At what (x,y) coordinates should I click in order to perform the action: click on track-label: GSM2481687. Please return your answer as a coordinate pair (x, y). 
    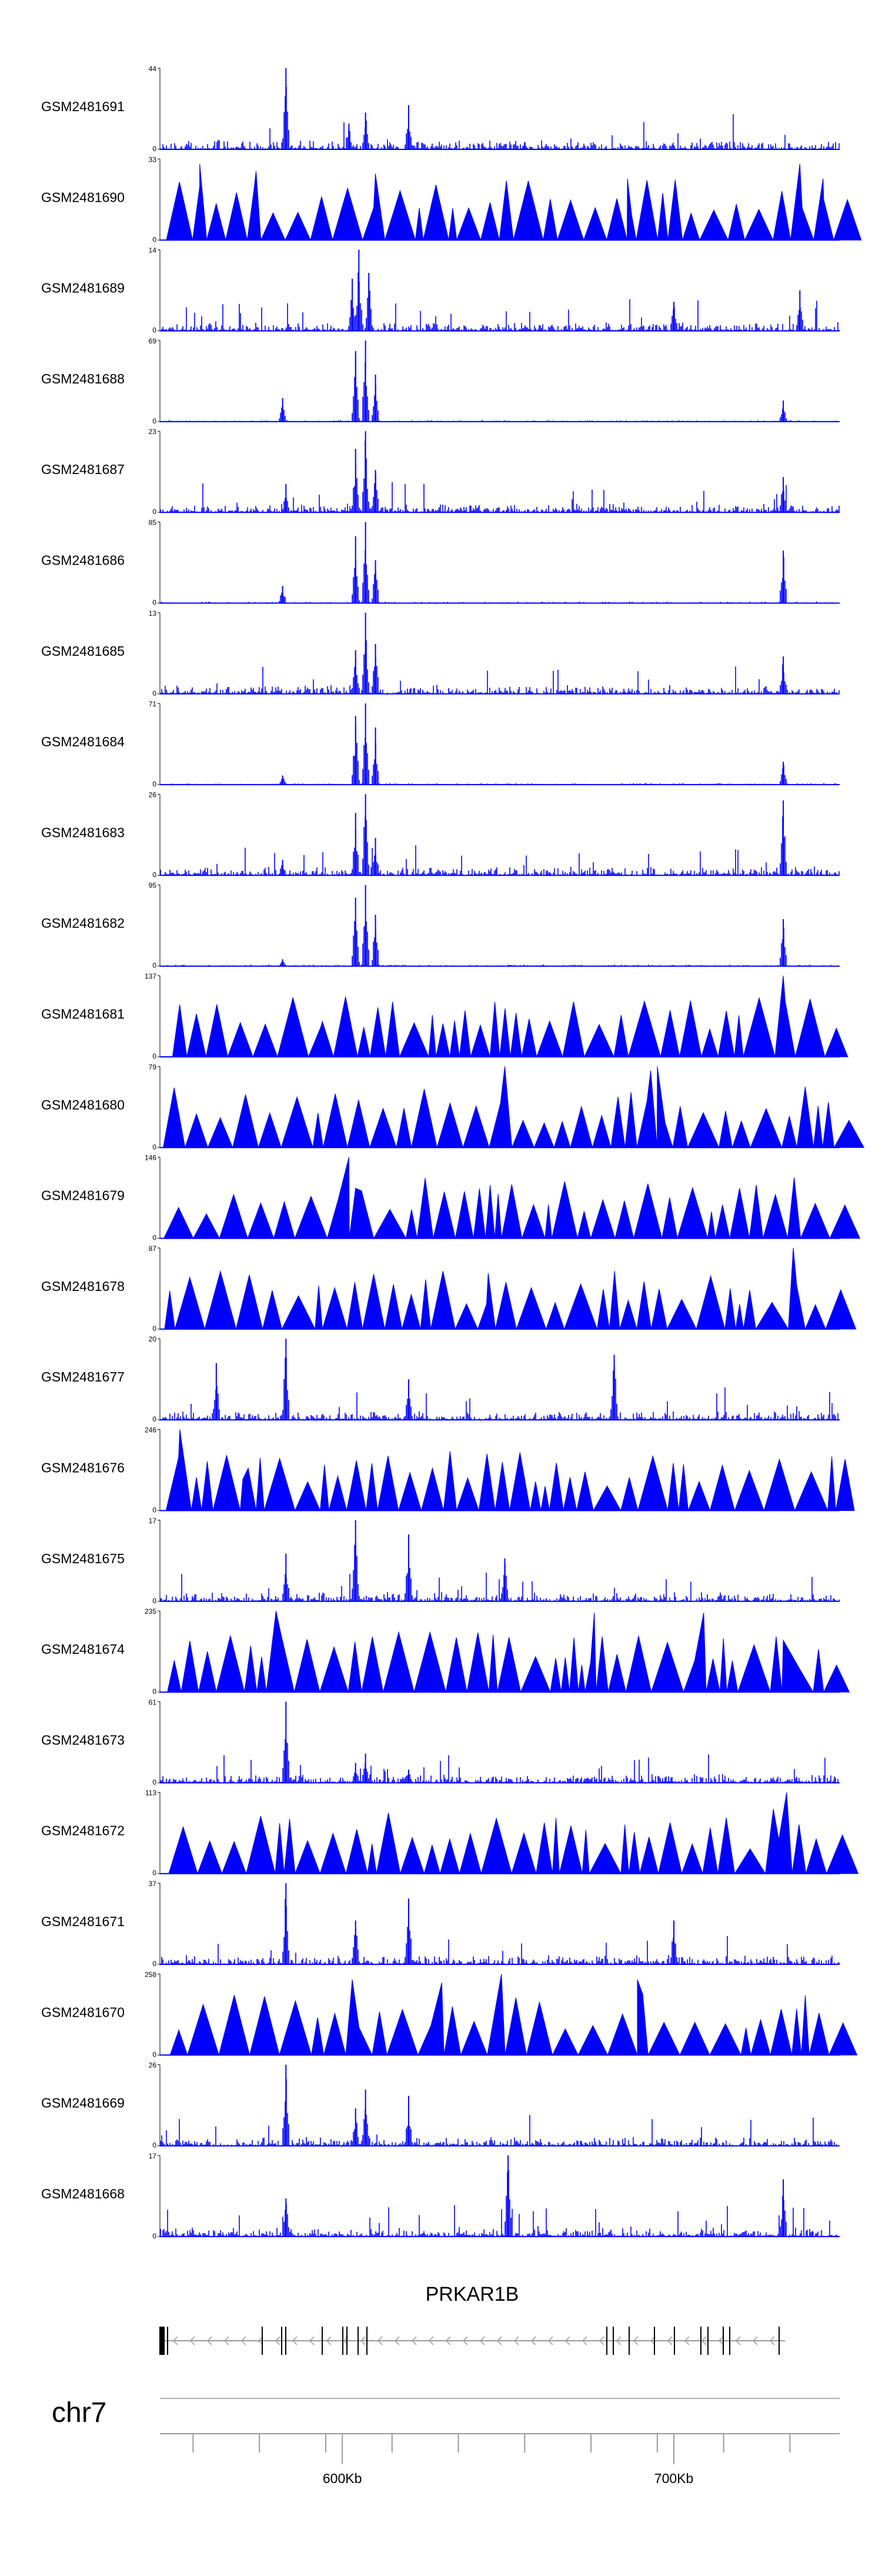
    Looking at the image, I should click on (83, 469).